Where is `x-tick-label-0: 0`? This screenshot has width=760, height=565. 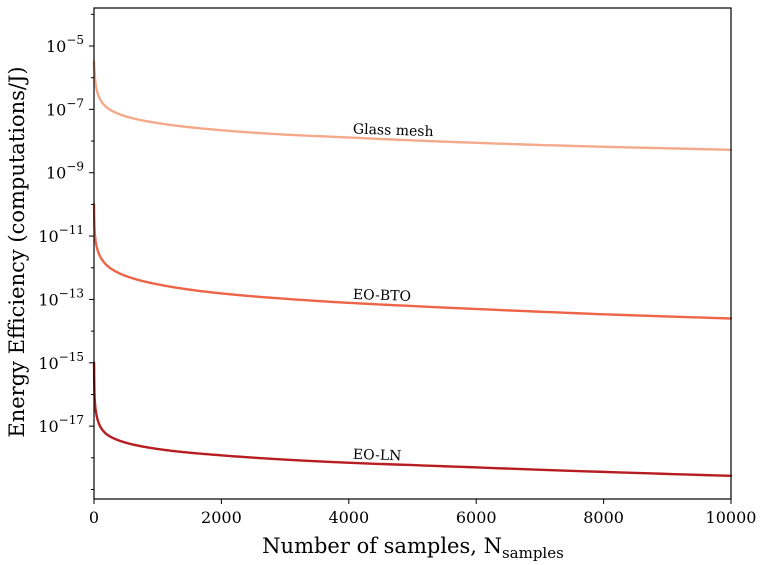
x-tick-label-0: 0 is located at coordinates (94, 517).